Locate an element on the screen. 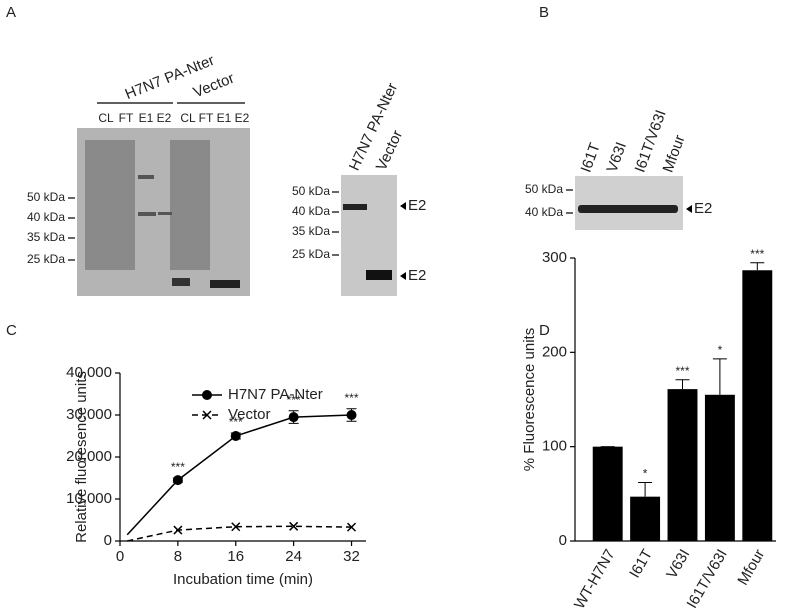 The height and width of the screenshot is (609, 787). y-axis-label: Relative fluoresence units is located at coordinates (81, 457).